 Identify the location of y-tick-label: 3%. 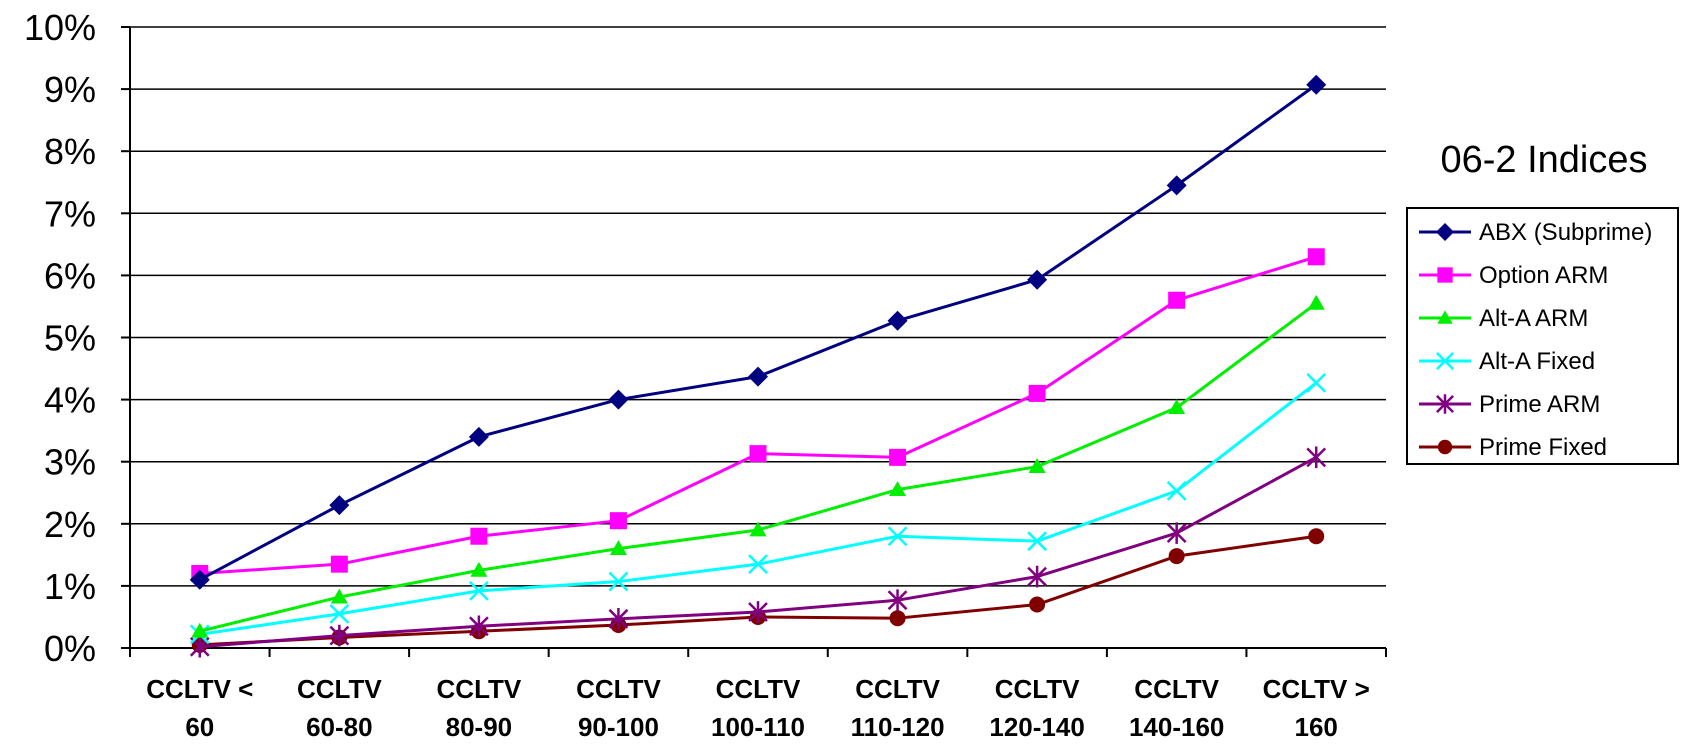
(70, 462).